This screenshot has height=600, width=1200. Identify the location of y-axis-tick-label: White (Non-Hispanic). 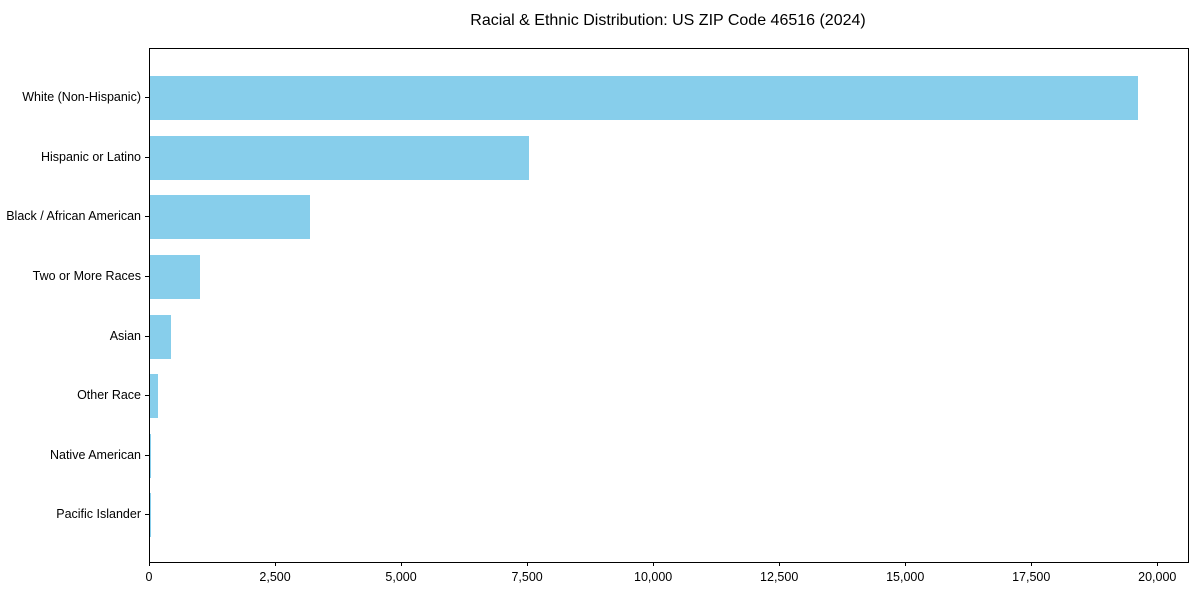
(81, 97).